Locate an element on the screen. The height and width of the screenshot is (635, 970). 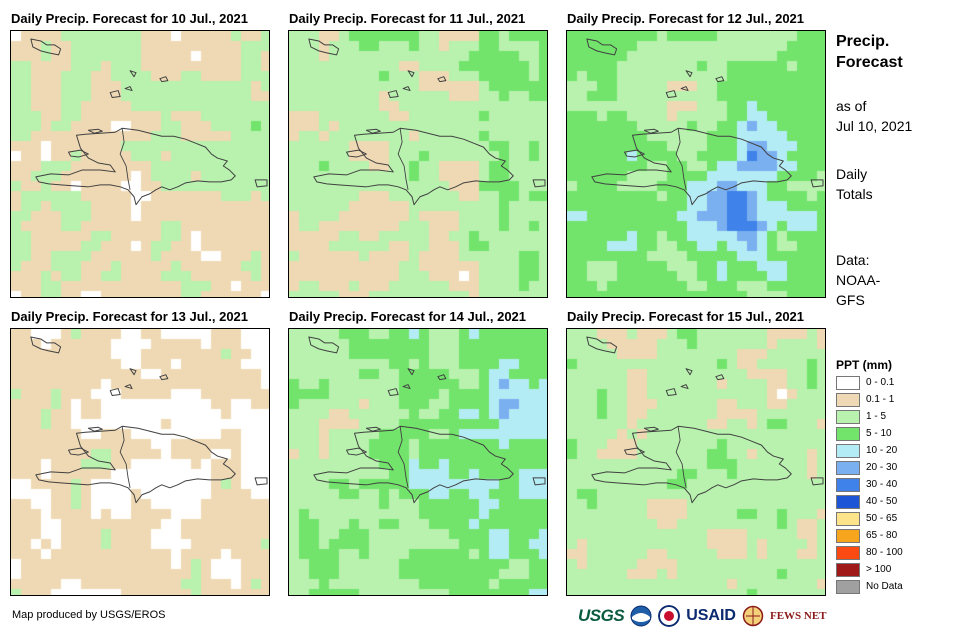
daily-label: Daily is located at coordinates (852, 174).